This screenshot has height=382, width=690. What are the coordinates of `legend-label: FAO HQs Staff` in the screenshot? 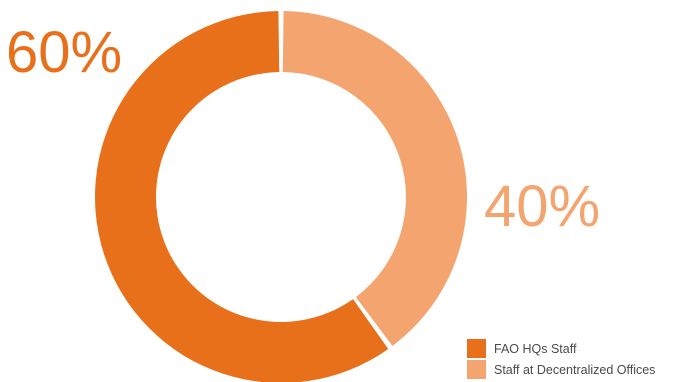 It's located at (535, 348).